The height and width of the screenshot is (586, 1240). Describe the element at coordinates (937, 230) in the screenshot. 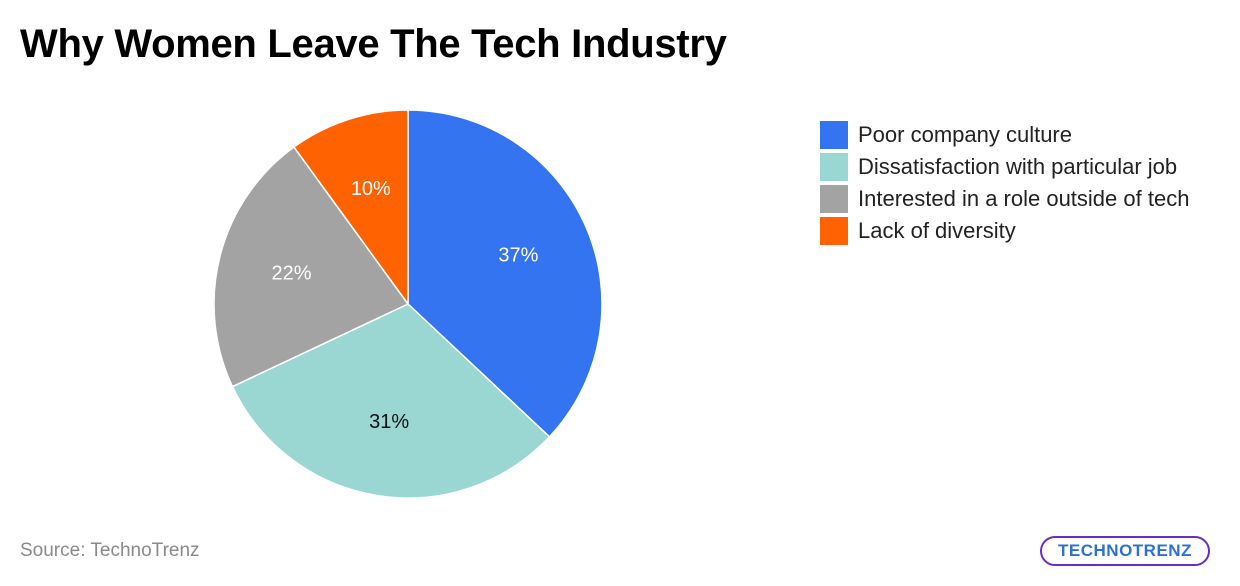

I see `legend-label: Lack of diversity` at that location.